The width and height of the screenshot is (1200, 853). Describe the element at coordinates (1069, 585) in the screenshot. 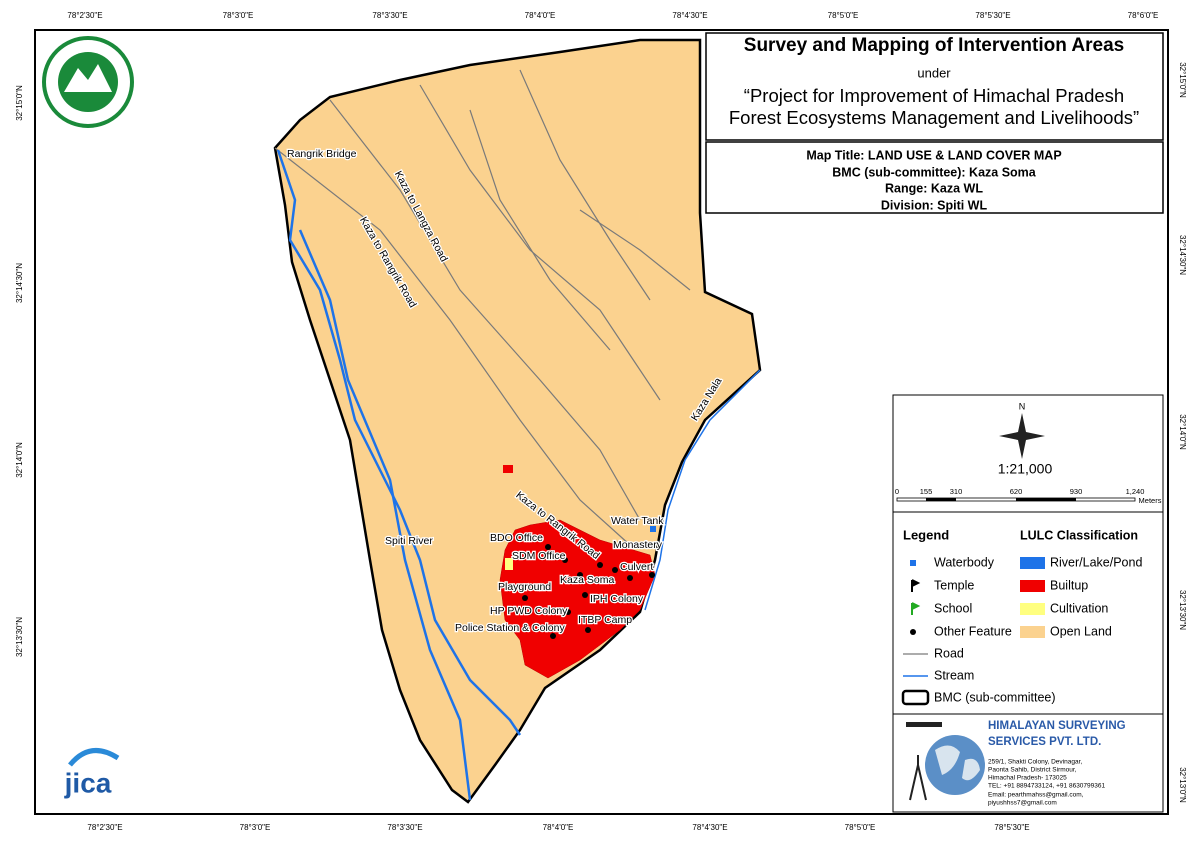

I see `lulc-label: Builtup` at that location.